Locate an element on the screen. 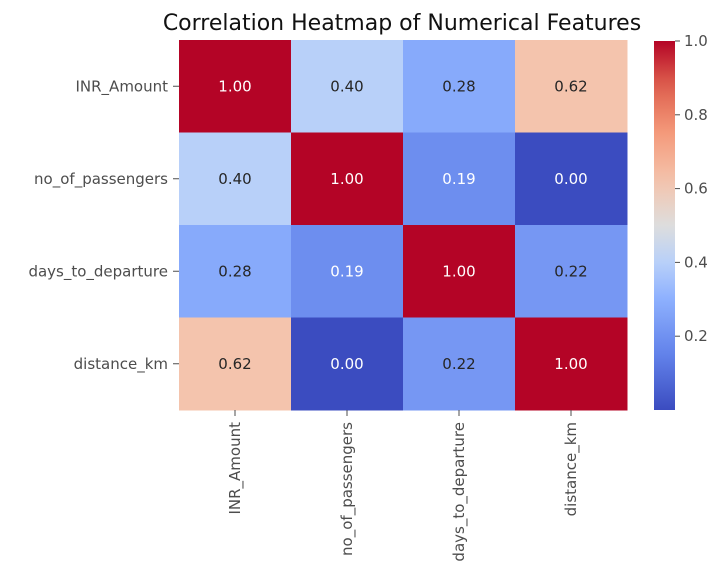 The width and height of the screenshot is (721, 586). heatmap-cell-r2-c2 is located at coordinates (459, 271).